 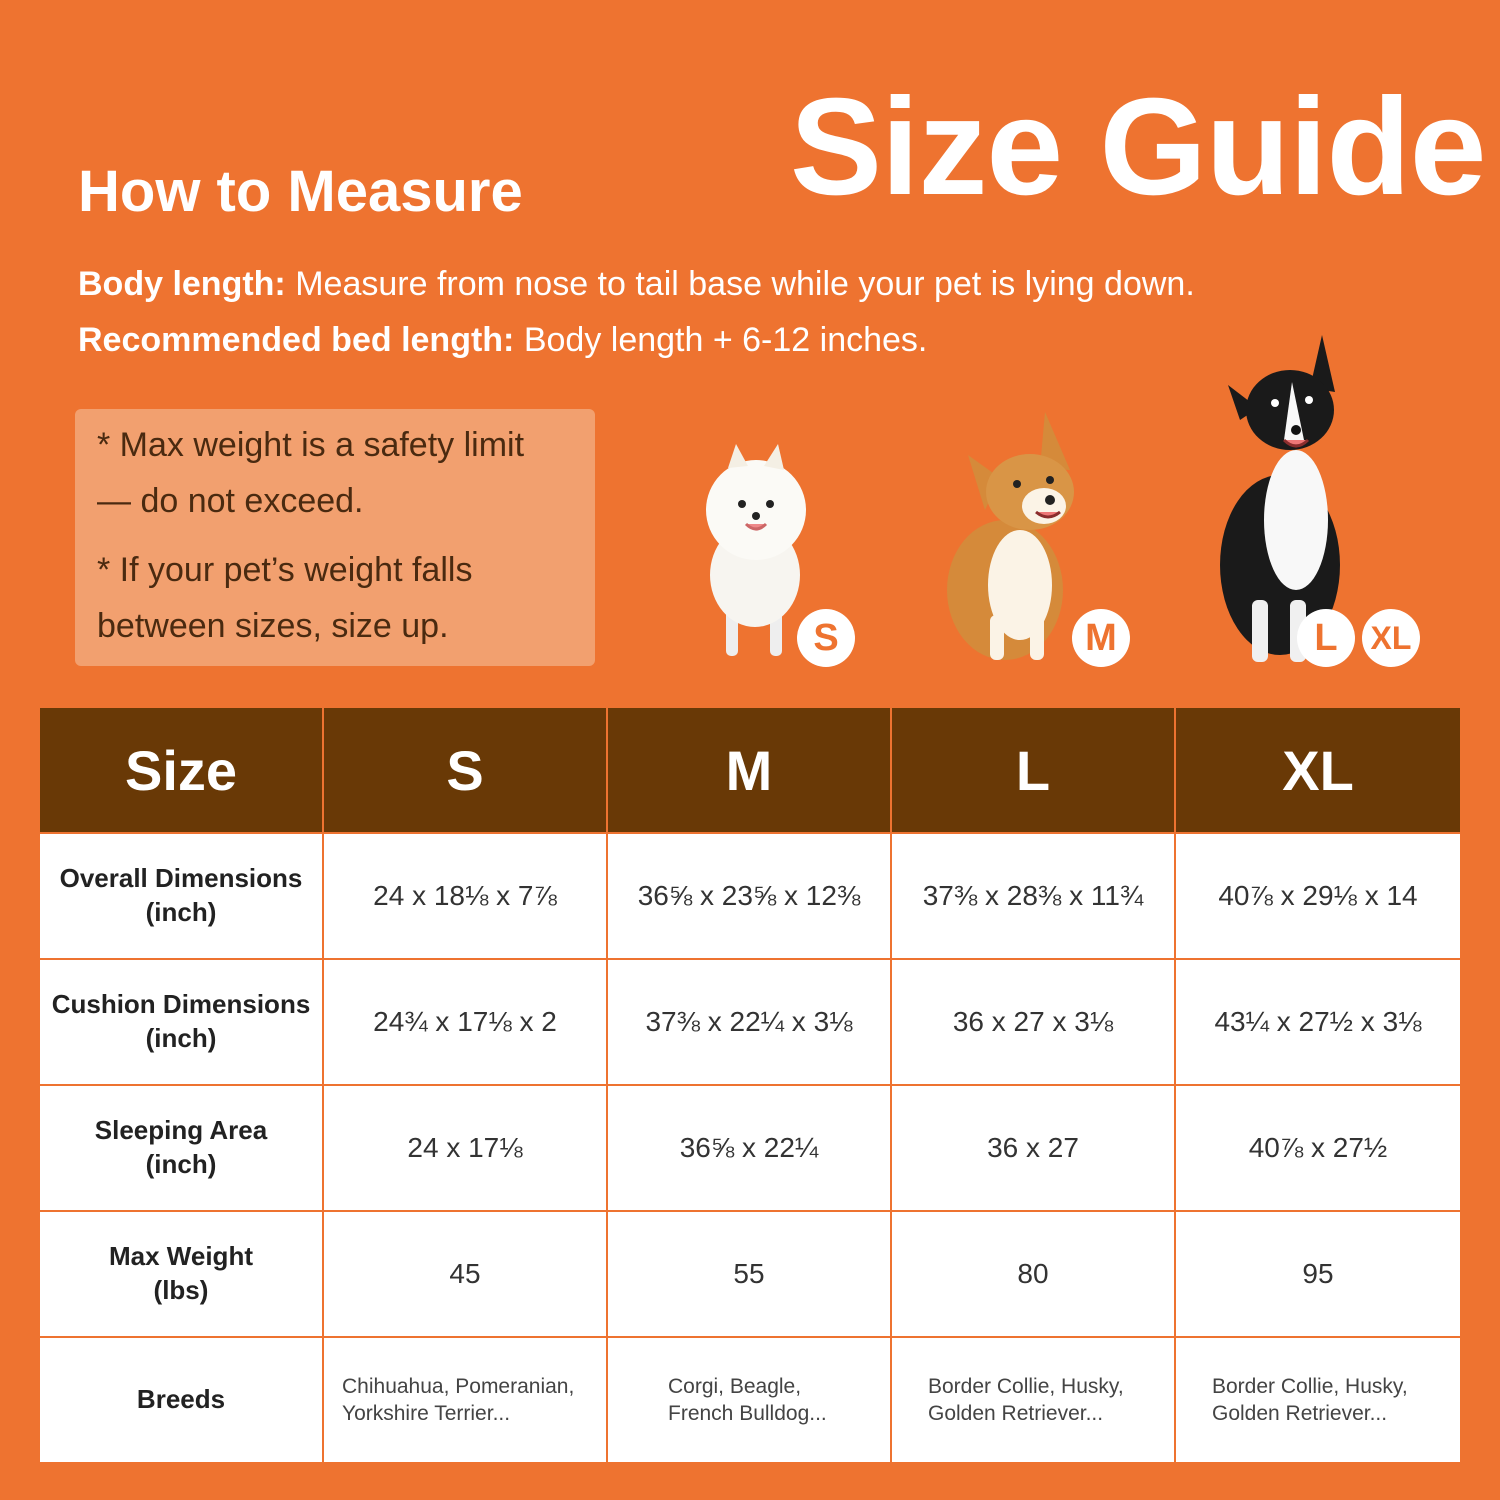 I want to click on border-collie-image, so click(x=1280, y=498).